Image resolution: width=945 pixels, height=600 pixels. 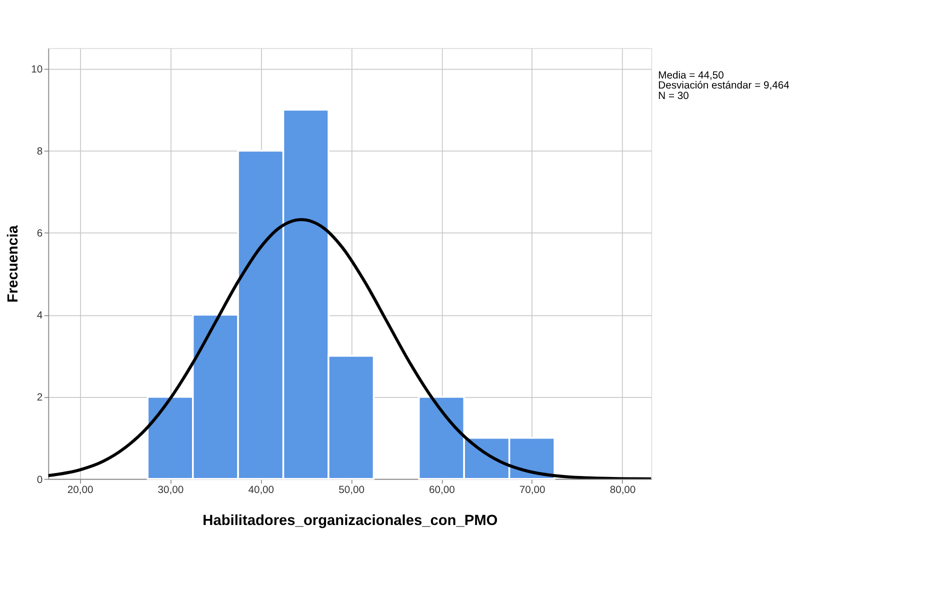 I want to click on y-tick-label: 4, so click(x=39, y=316).